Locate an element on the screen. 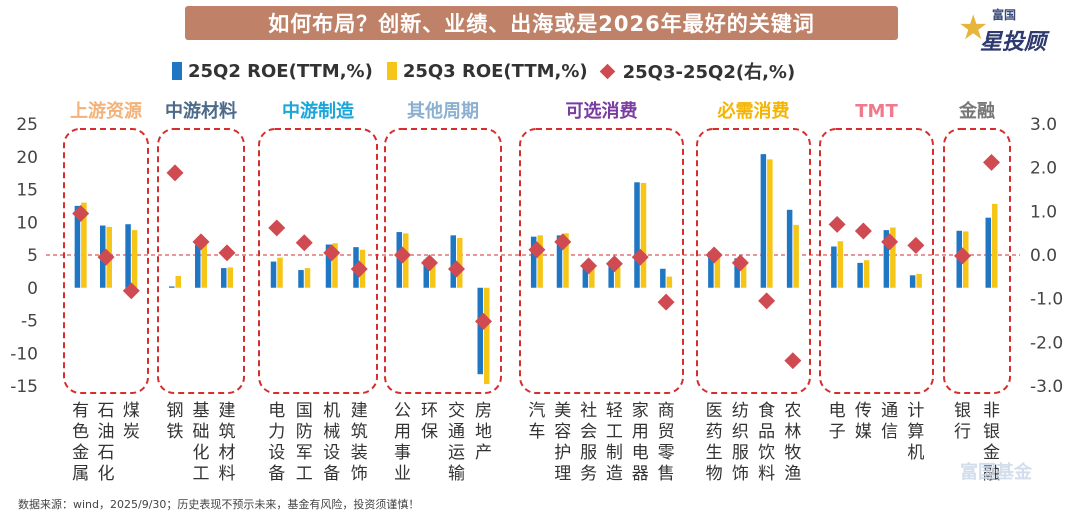 The image size is (1080, 514). category-label: 社会服务 is located at coordinates (588, 442).